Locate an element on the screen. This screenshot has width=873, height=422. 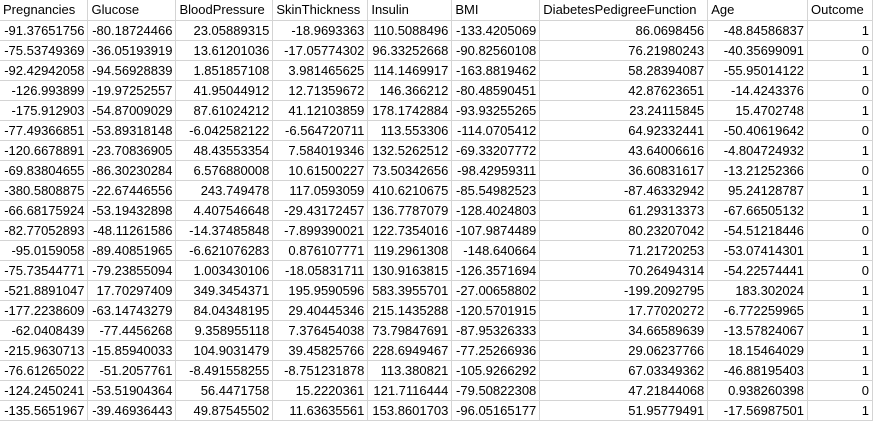
cell-skinthickness: -18.05831711 is located at coordinates (320, 270).